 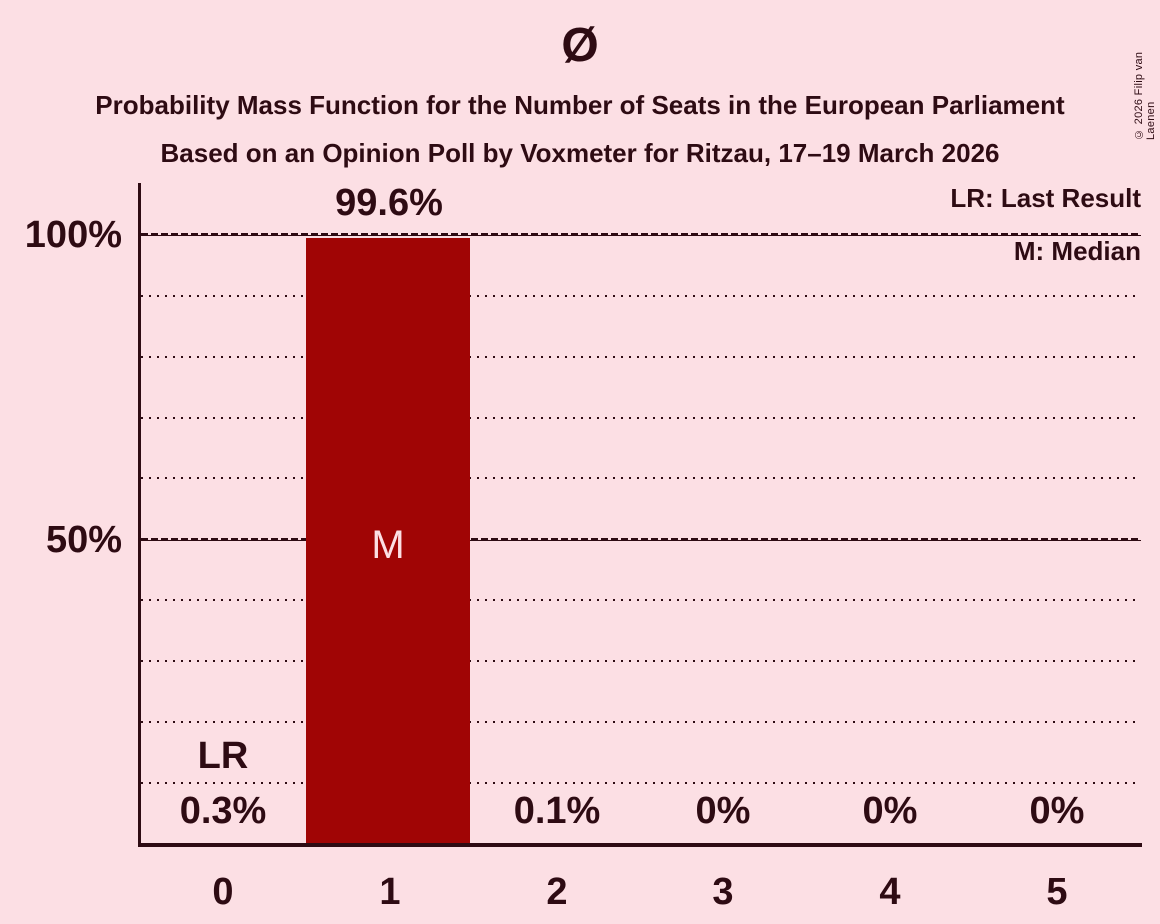 What do you see at coordinates (389, 203) in the screenshot?
I see `bar-value-label-seat-1: 99.6%` at bounding box center [389, 203].